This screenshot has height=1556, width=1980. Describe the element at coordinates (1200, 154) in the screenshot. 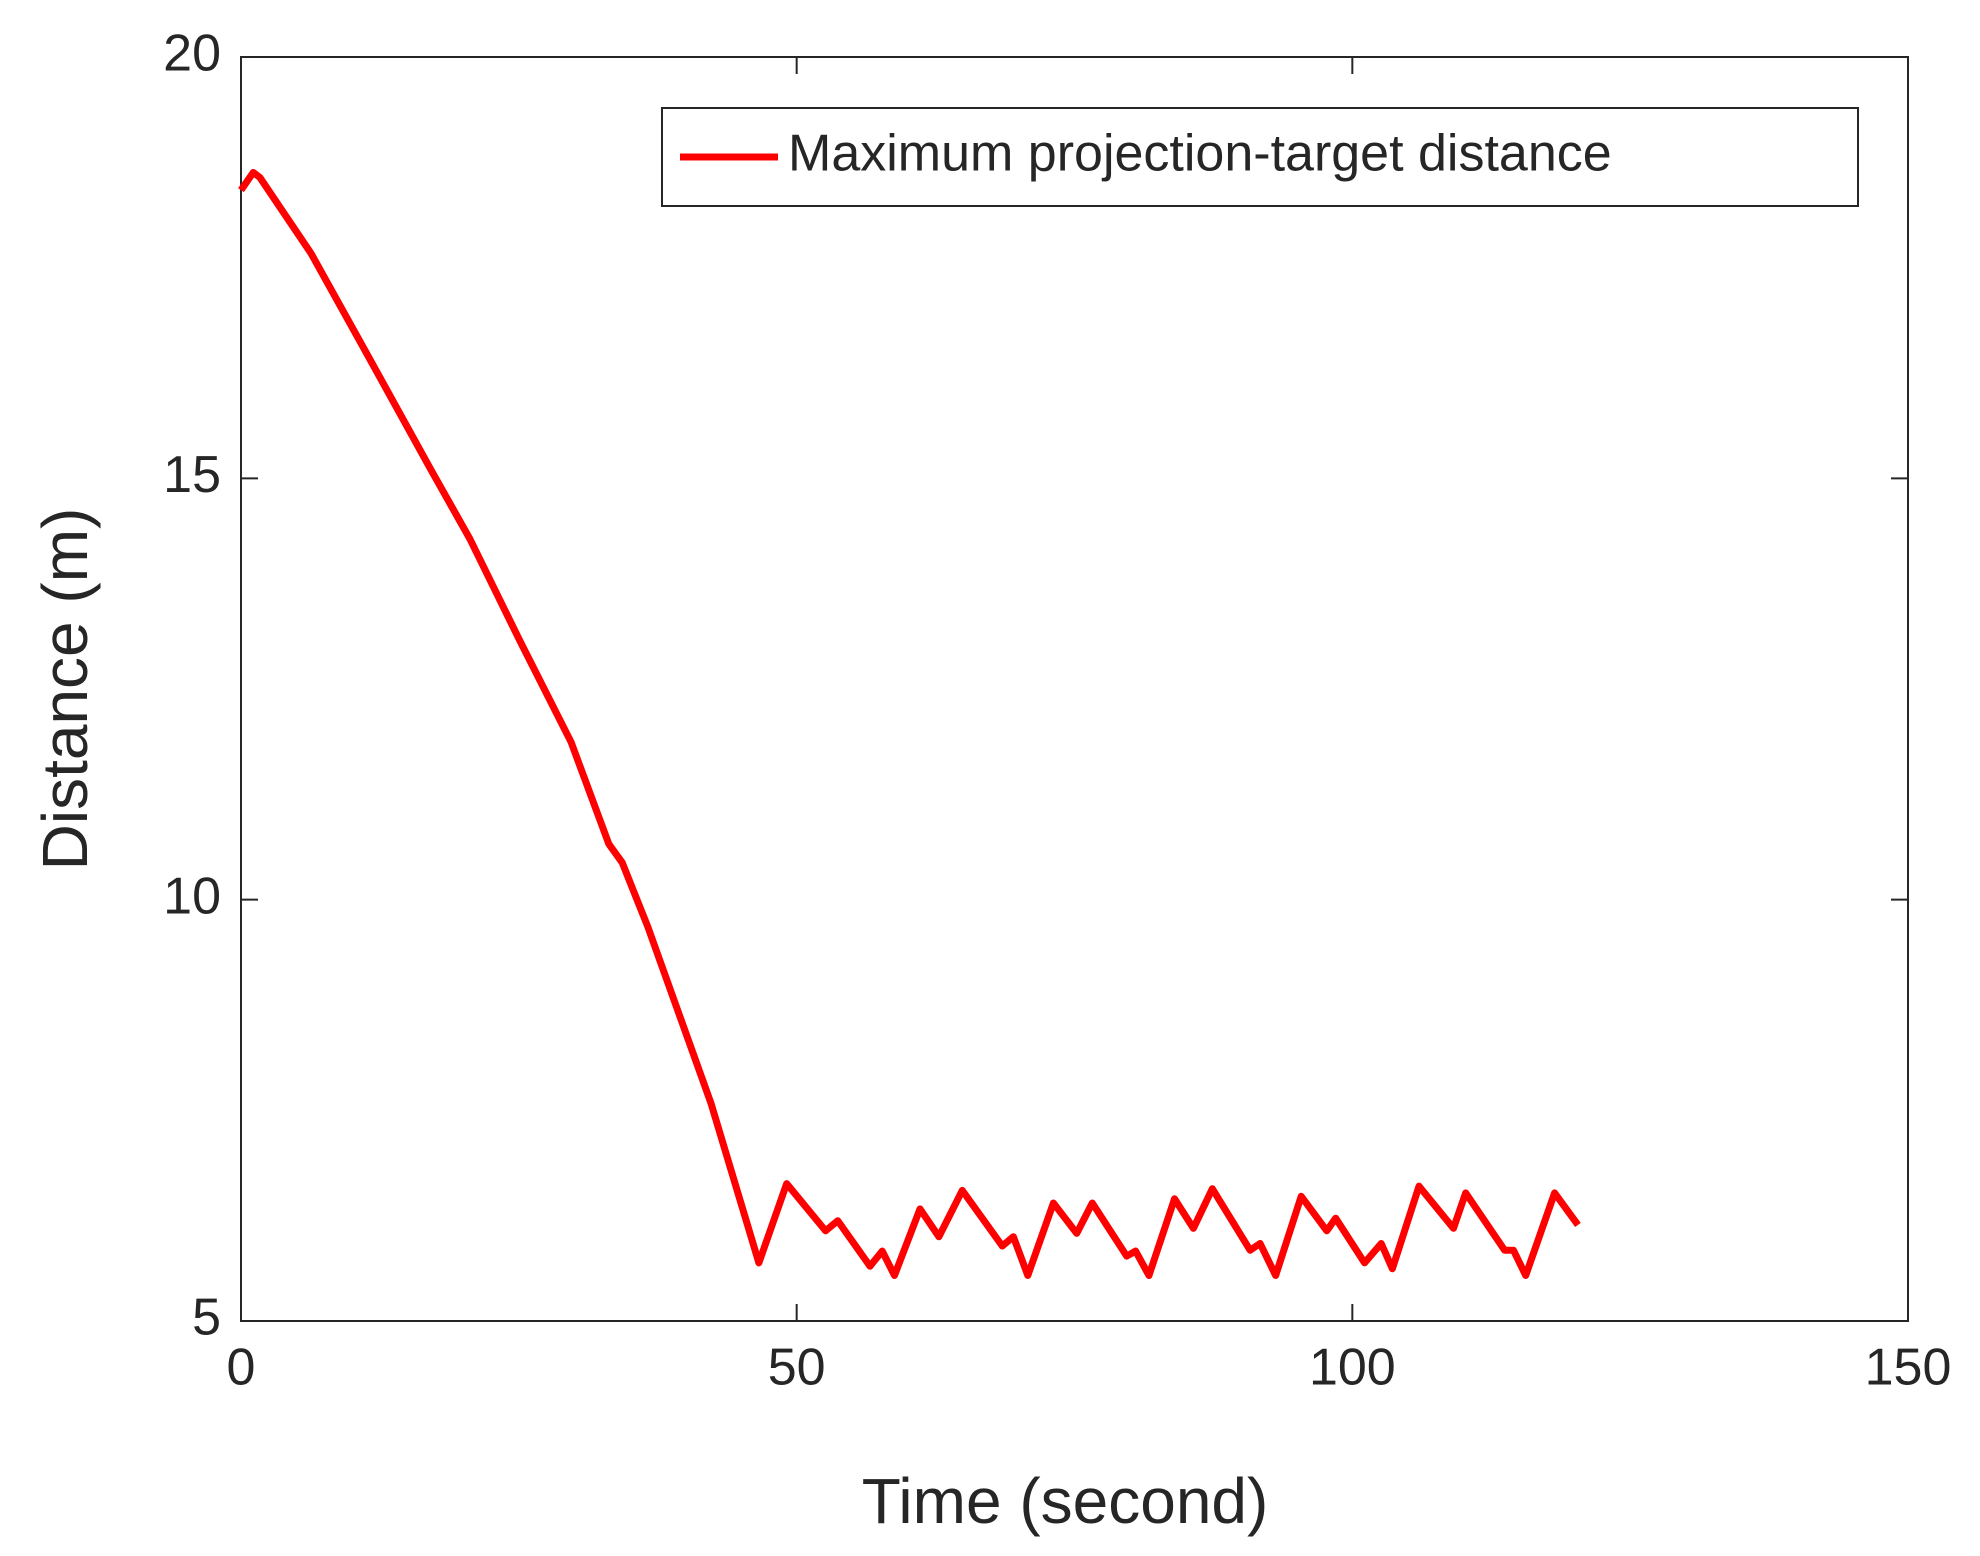

I see `legend-label: Maximum projection-target distance` at that location.